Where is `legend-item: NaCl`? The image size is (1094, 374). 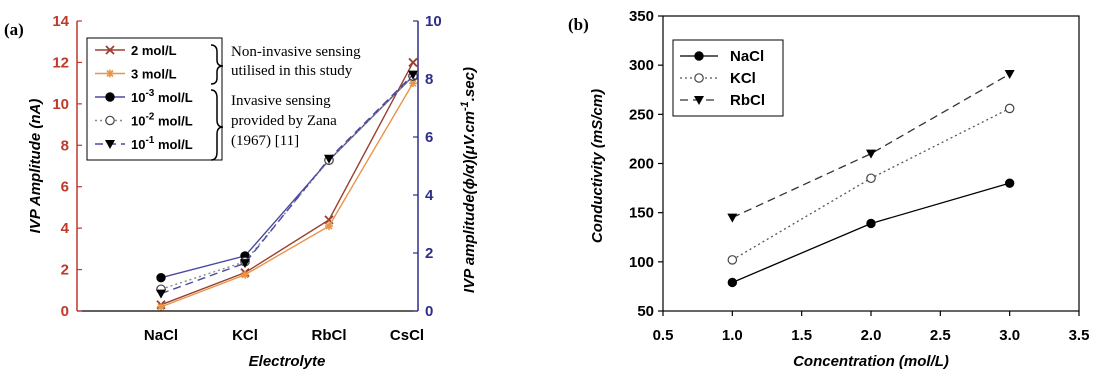
legend-item: NaCl is located at coordinates (722, 56).